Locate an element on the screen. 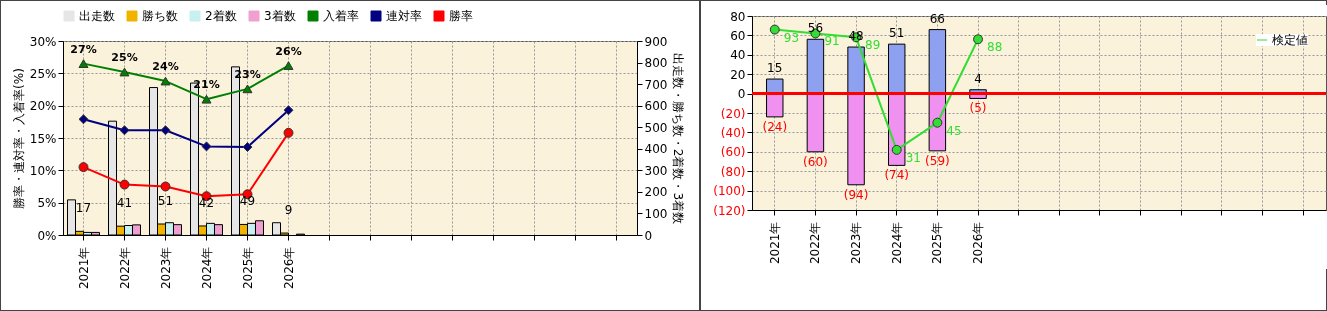  y2-tick-label: 100 is located at coordinates (656, 213).